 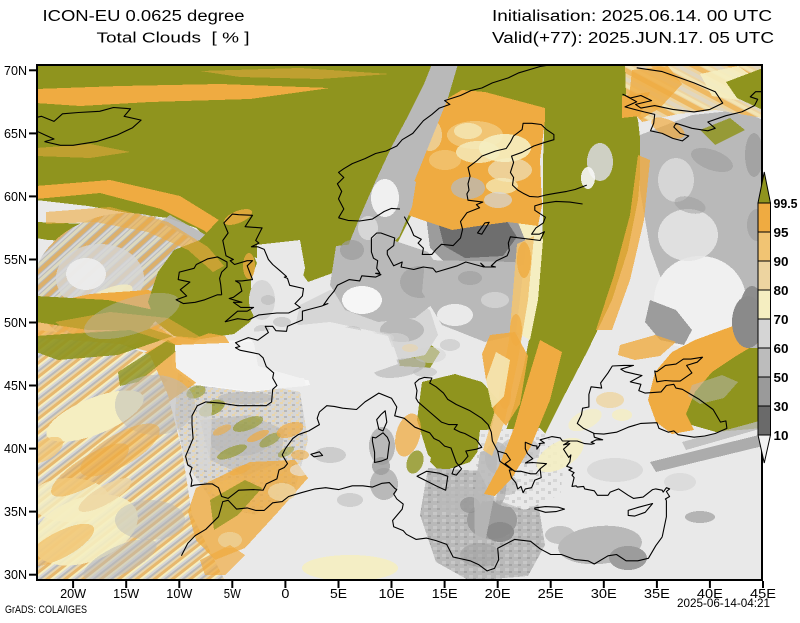 What do you see at coordinates (781, 261) in the screenshot?
I see `svg-text: 90` at bounding box center [781, 261].